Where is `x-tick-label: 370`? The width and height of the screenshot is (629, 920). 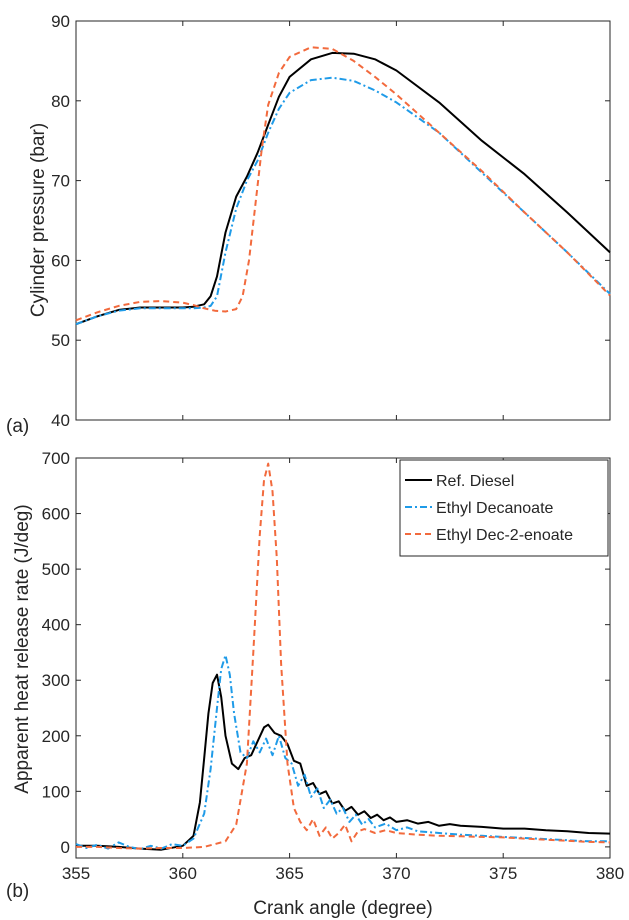
x-tick-label: 370 is located at coordinates (396, 873).